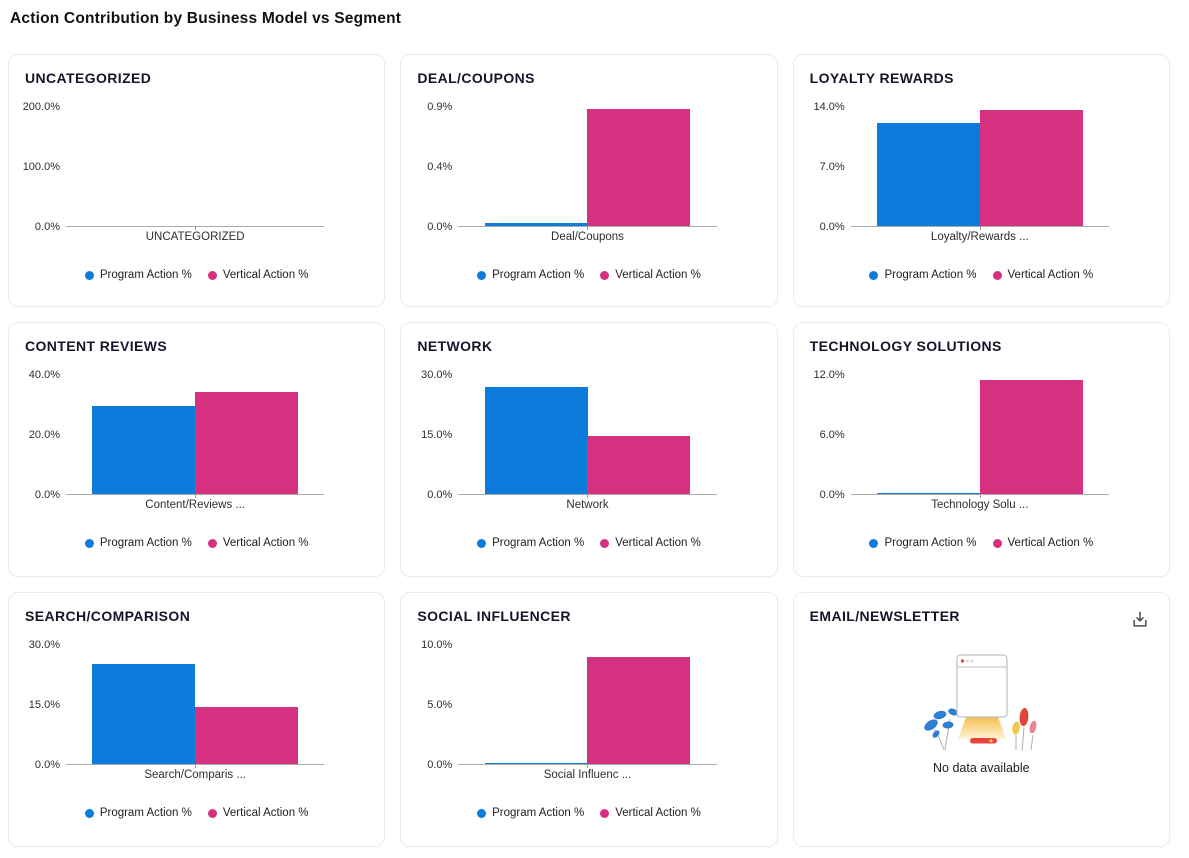  I want to click on y-axis: 30.0% 15.0% 0.0%, so click(45, 705).